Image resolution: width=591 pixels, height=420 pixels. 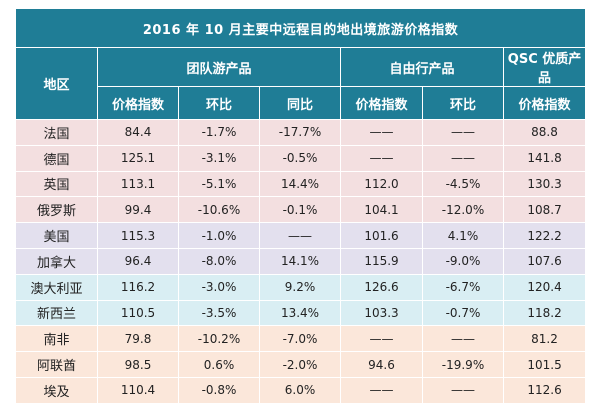 What do you see at coordinates (301, 287) in the screenshot?
I see `table-row: 澳大利亚 116.2 -3.0% 9.2% 126.6 -6.7% 120.4` at bounding box center [301, 287].